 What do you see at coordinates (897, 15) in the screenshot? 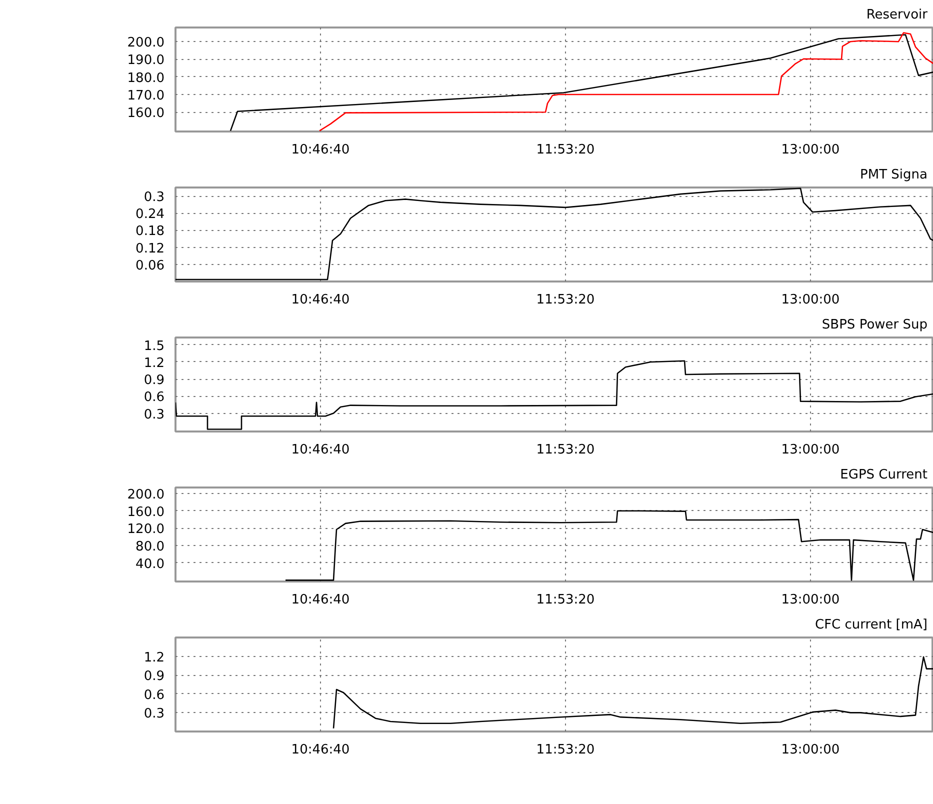
I see `chart-title: Reservoir` at bounding box center [897, 15].